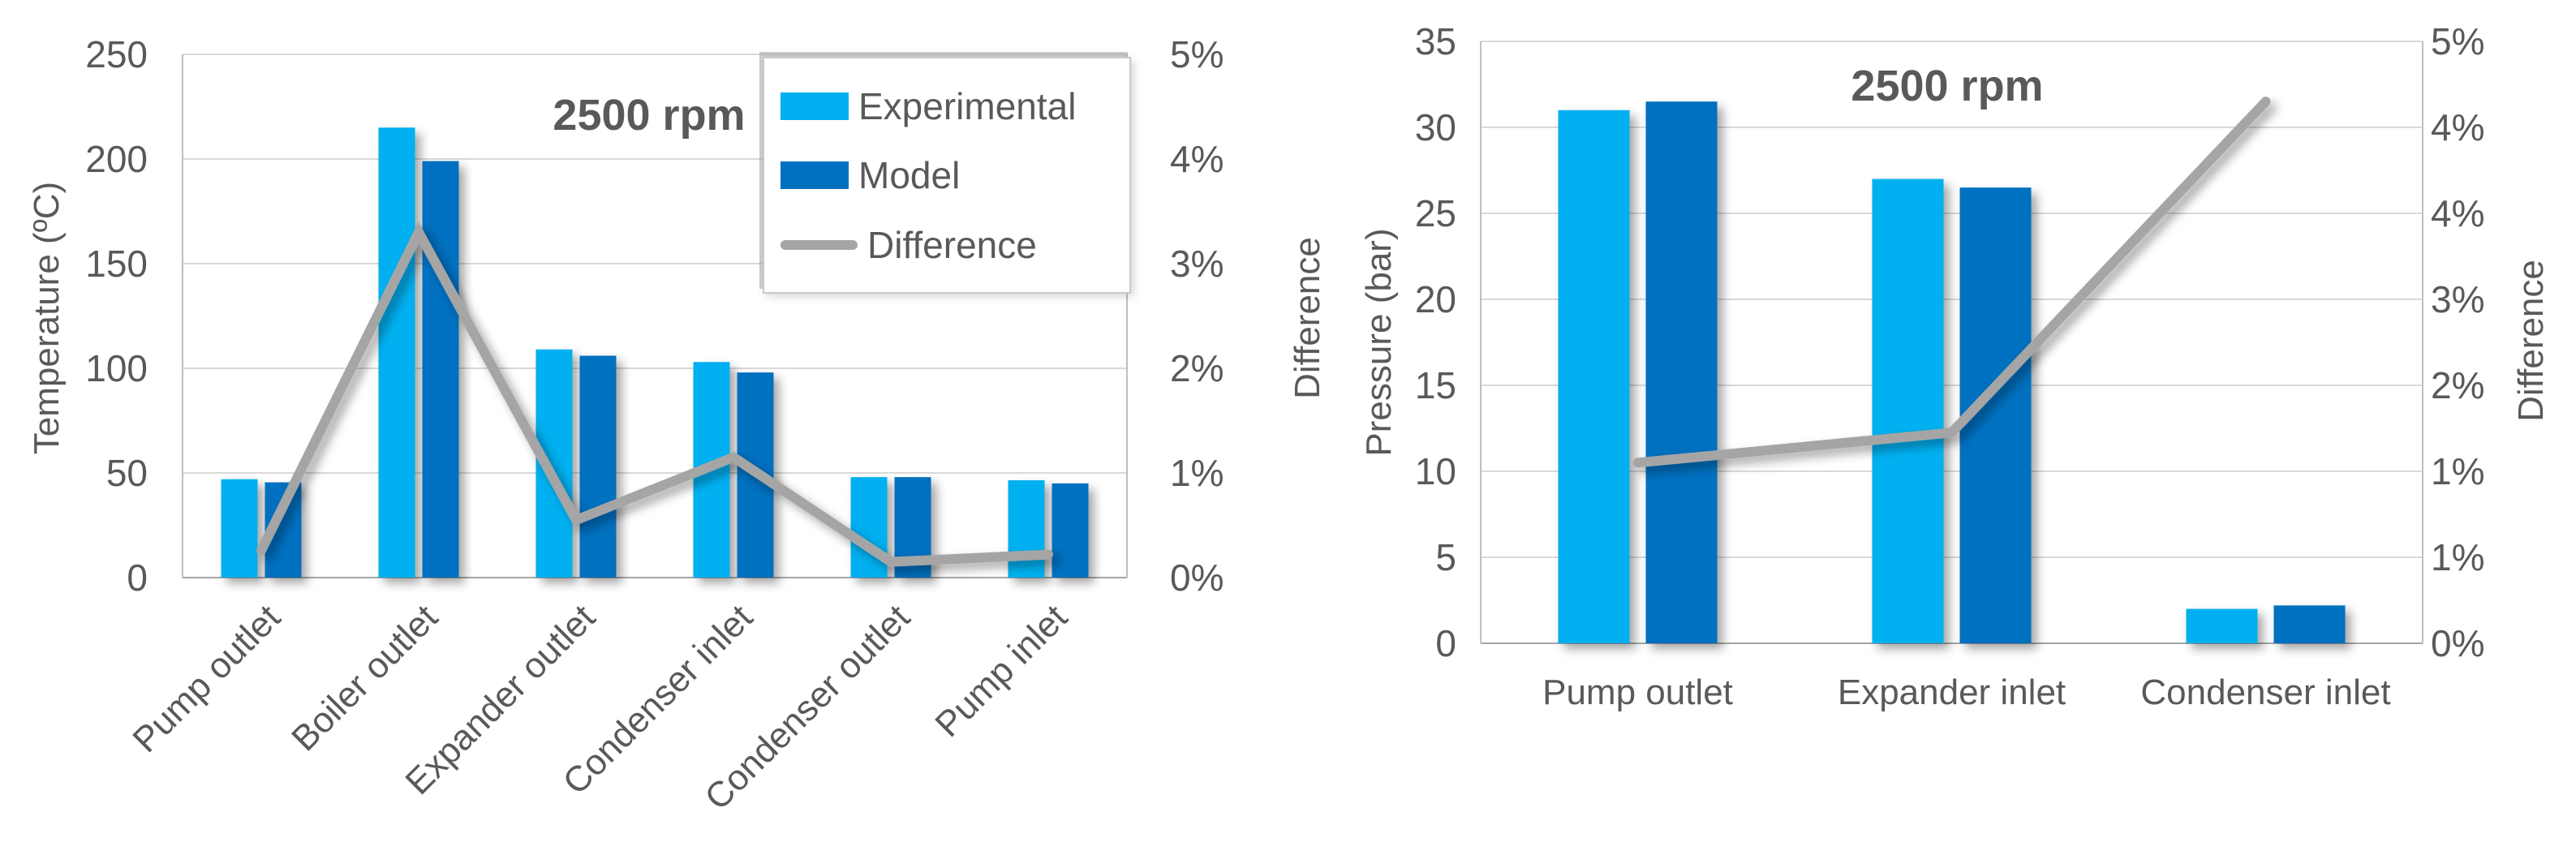  Describe the element at coordinates (396, 352) in the screenshot. I see `bar-experimental-boiler-outlet` at that location.